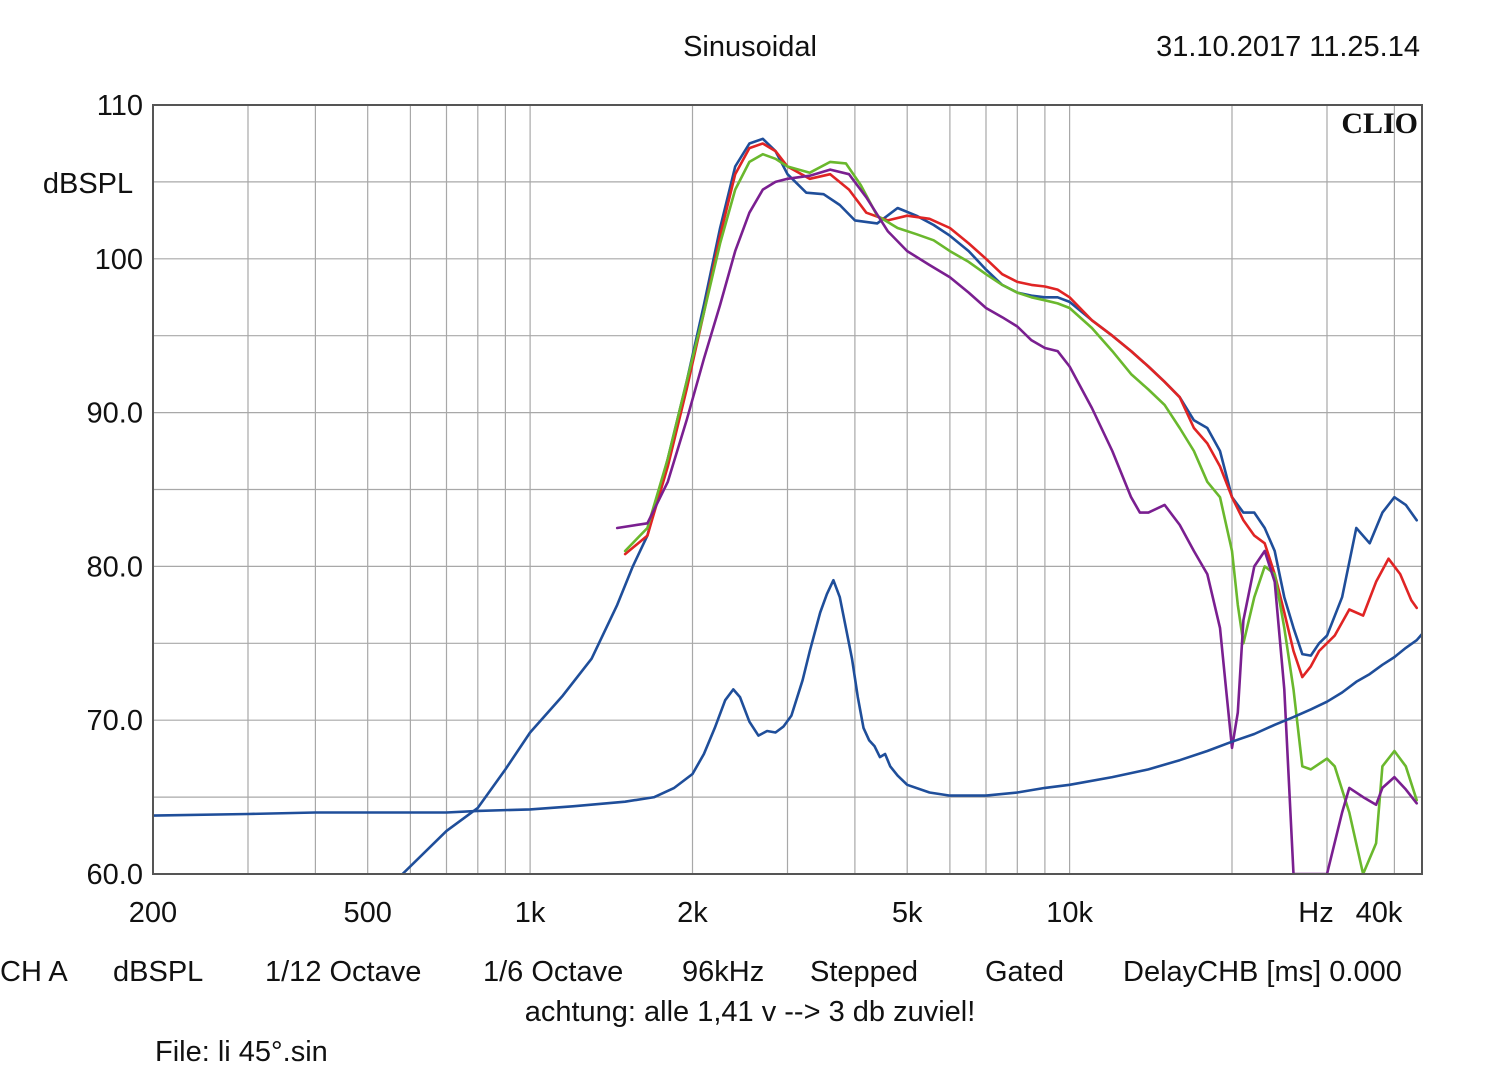 This screenshot has height=1086, width=1500. I want to click on setting-gating: Gated, so click(1024, 972).